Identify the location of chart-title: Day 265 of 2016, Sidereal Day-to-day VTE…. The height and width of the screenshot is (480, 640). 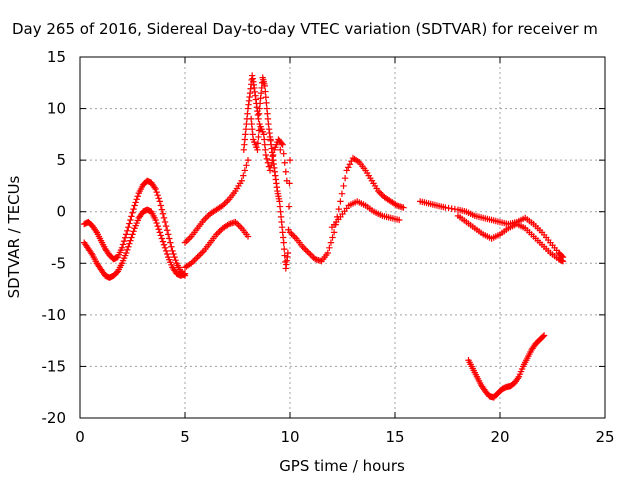
(305, 29).